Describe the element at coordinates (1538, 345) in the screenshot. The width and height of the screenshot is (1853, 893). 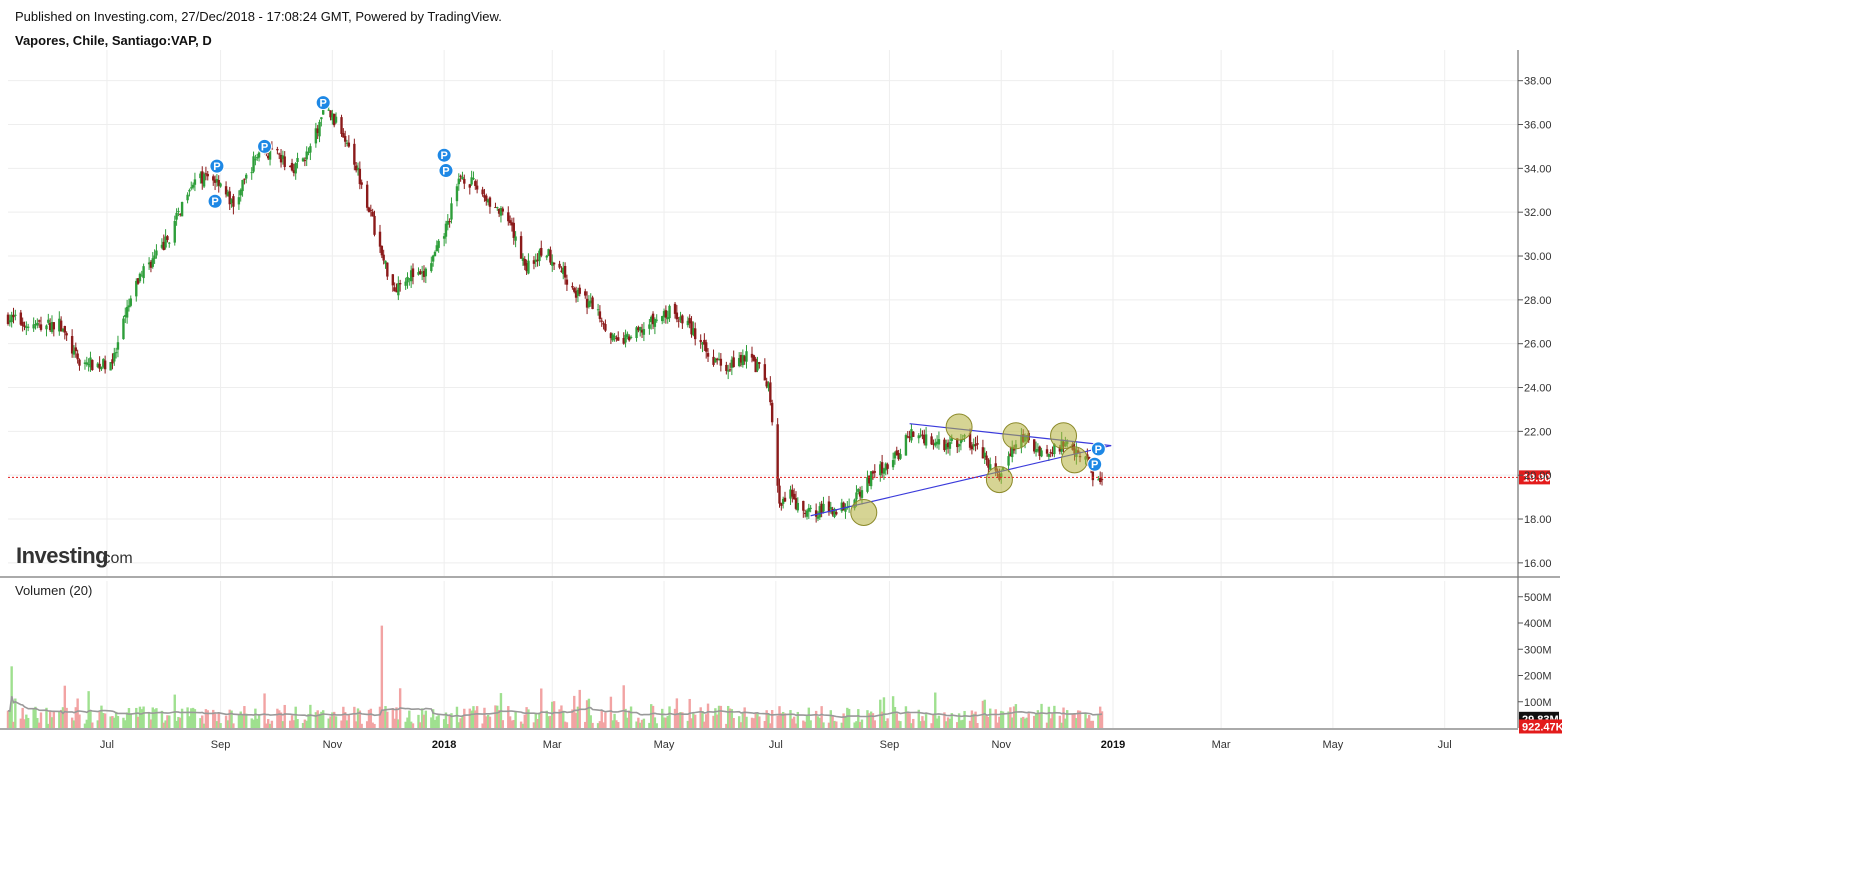
I see `price-tick-label: 26.00` at that location.